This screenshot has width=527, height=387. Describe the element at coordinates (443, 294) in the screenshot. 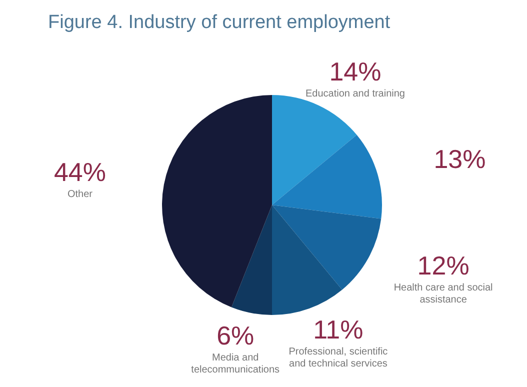

I see `slice-label: Health care and social assistance` at that location.